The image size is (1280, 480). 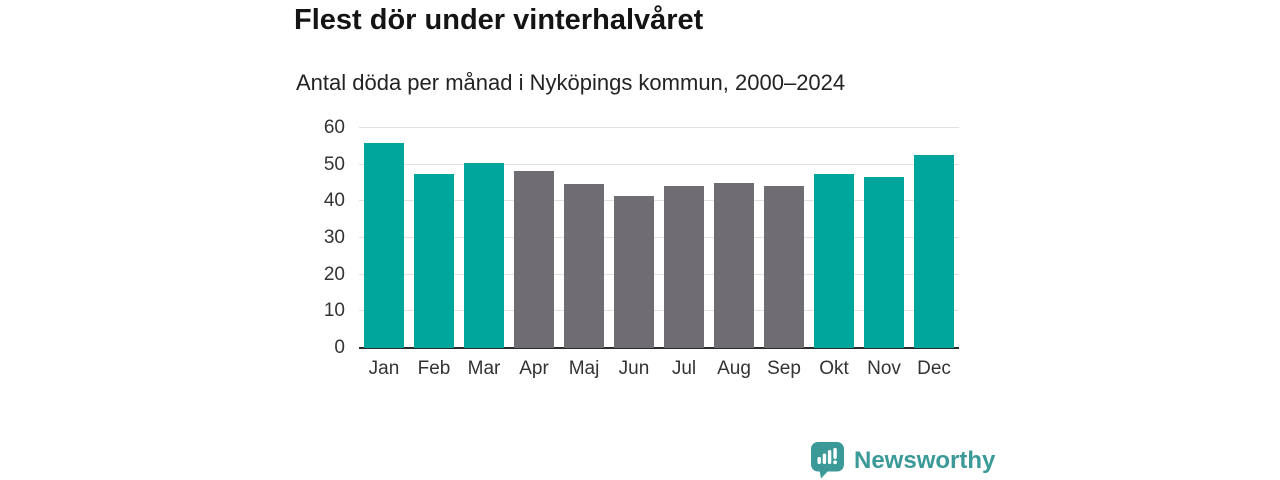 I want to click on x-tick-label-apr: Apr, so click(x=534, y=368).